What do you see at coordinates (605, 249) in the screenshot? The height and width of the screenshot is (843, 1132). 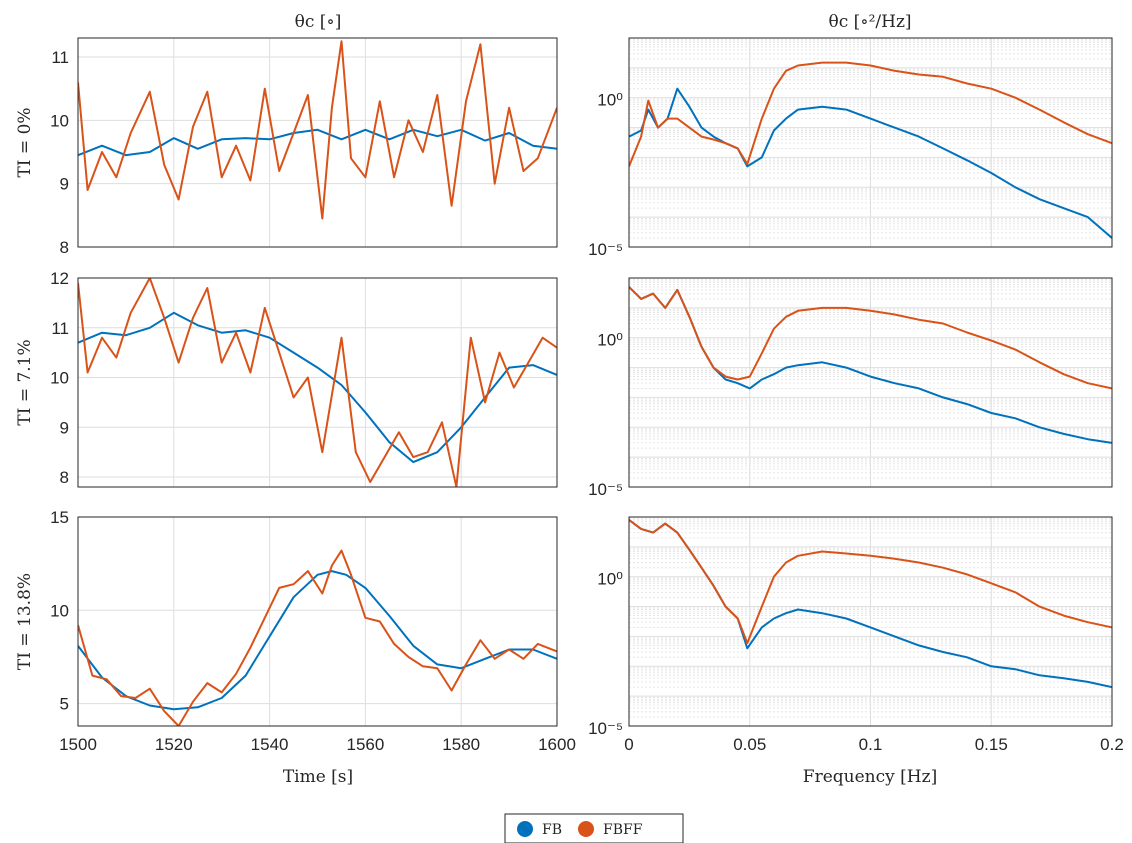 I see `psd-ti-0-y-tick-label: 10⁻⁵` at bounding box center [605, 249].